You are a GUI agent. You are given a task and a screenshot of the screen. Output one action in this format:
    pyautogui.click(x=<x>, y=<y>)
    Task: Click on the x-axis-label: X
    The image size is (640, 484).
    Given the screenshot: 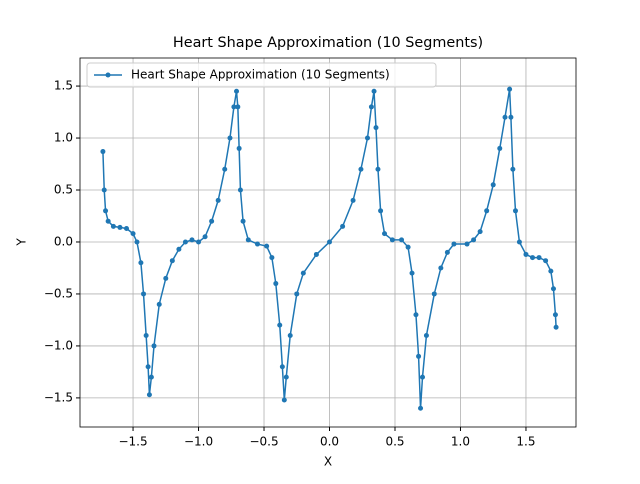 What is the action you would take?
    pyautogui.click(x=328, y=462)
    